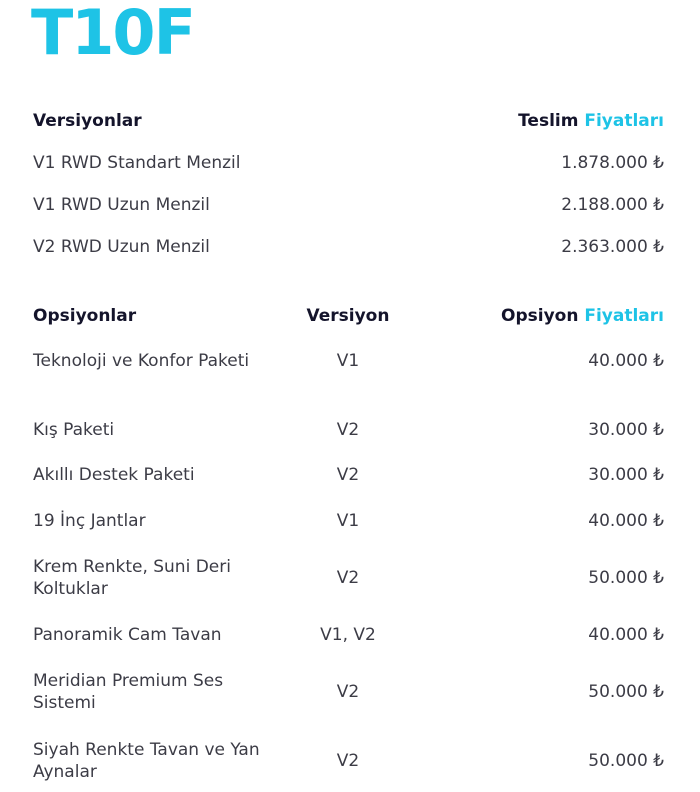  I want to click on page-title: T10F, so click(113, 34).